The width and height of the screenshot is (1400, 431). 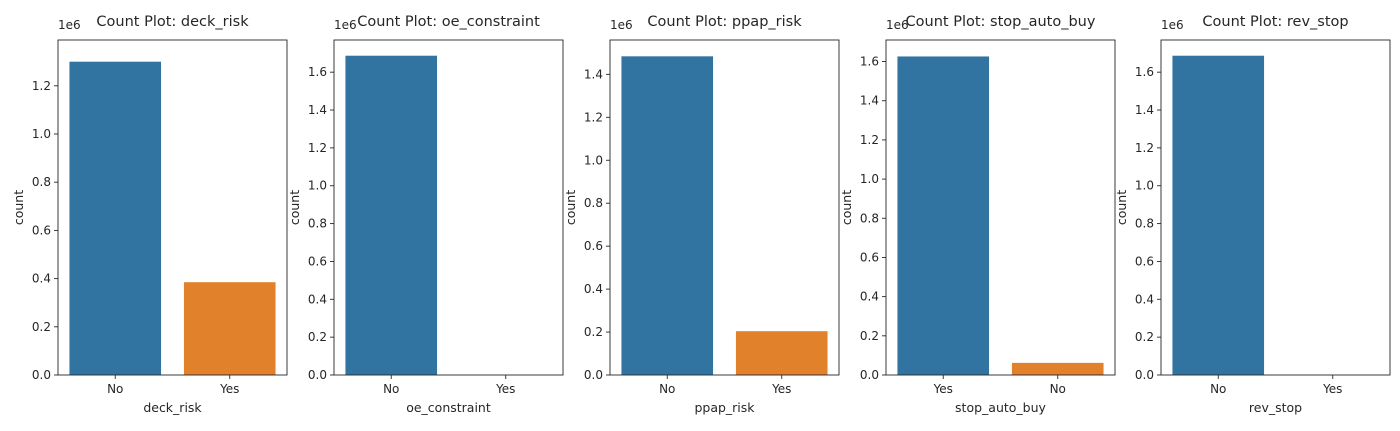 I want to click on chart-title: Count Plot: oe_constraint, so click(x=448, y=22).